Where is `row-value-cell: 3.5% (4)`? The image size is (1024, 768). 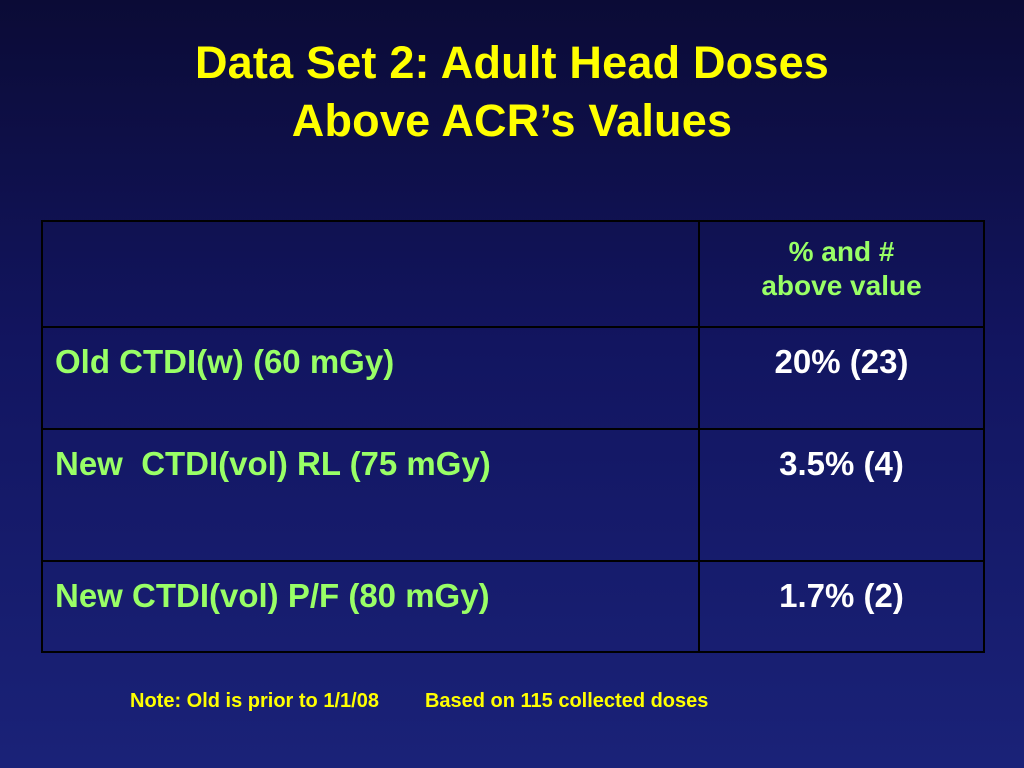
row-value-cell: 3.5% (4) is located at coordinates (841, 495).